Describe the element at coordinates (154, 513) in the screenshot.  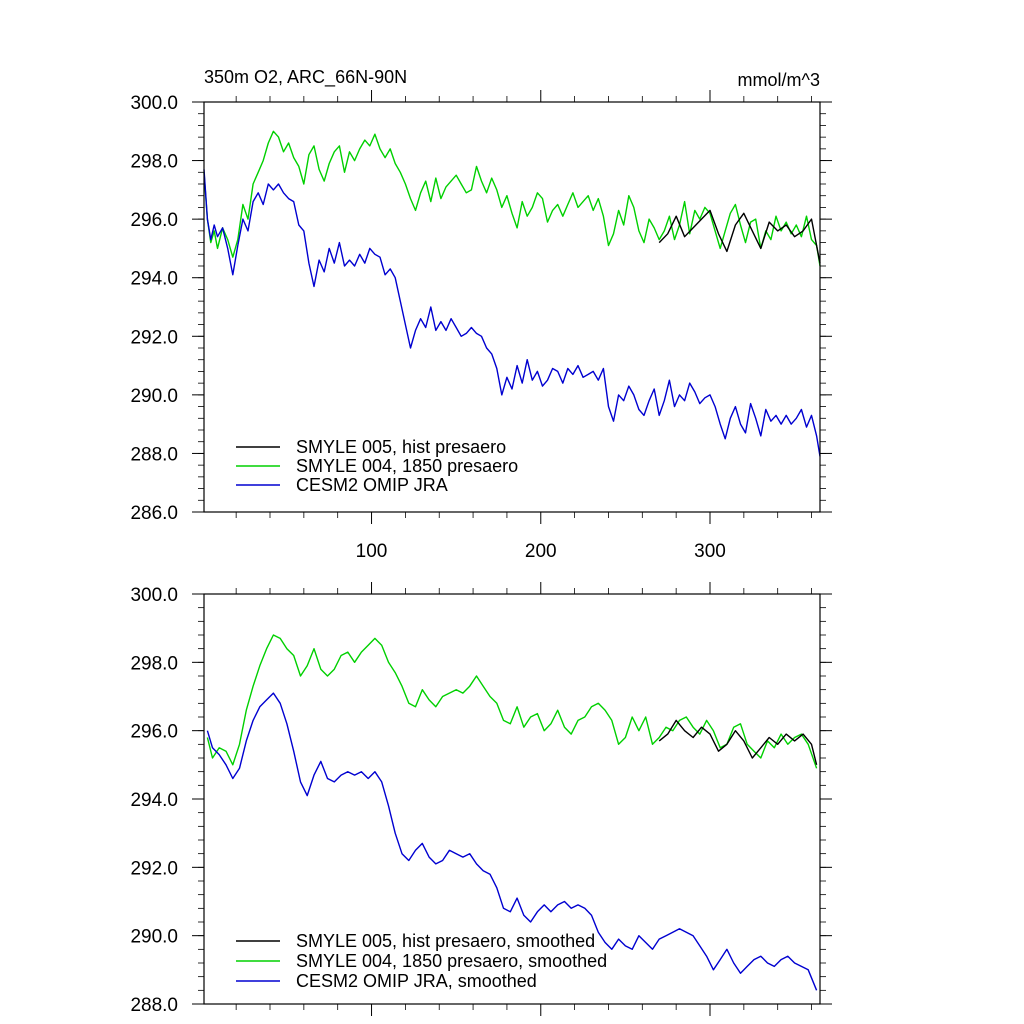
I see `y-tick-label: 286.0` at that location.